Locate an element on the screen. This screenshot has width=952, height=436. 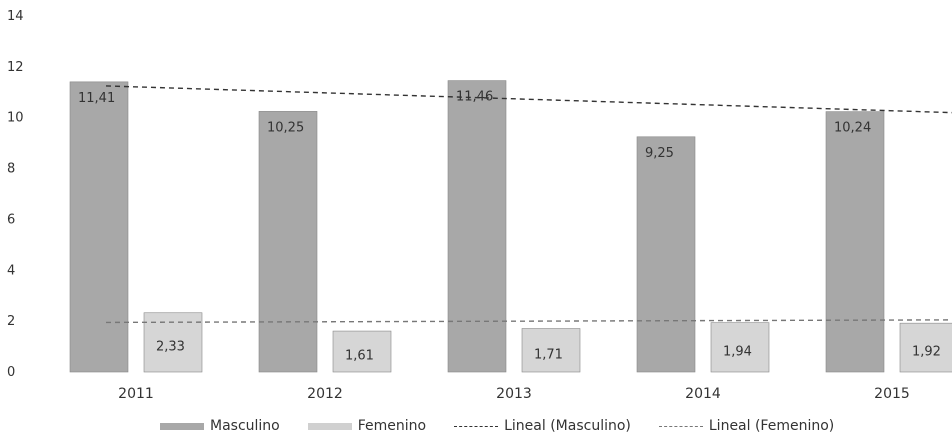
bar-masculino-2014 is located at coordinates (666, 254).